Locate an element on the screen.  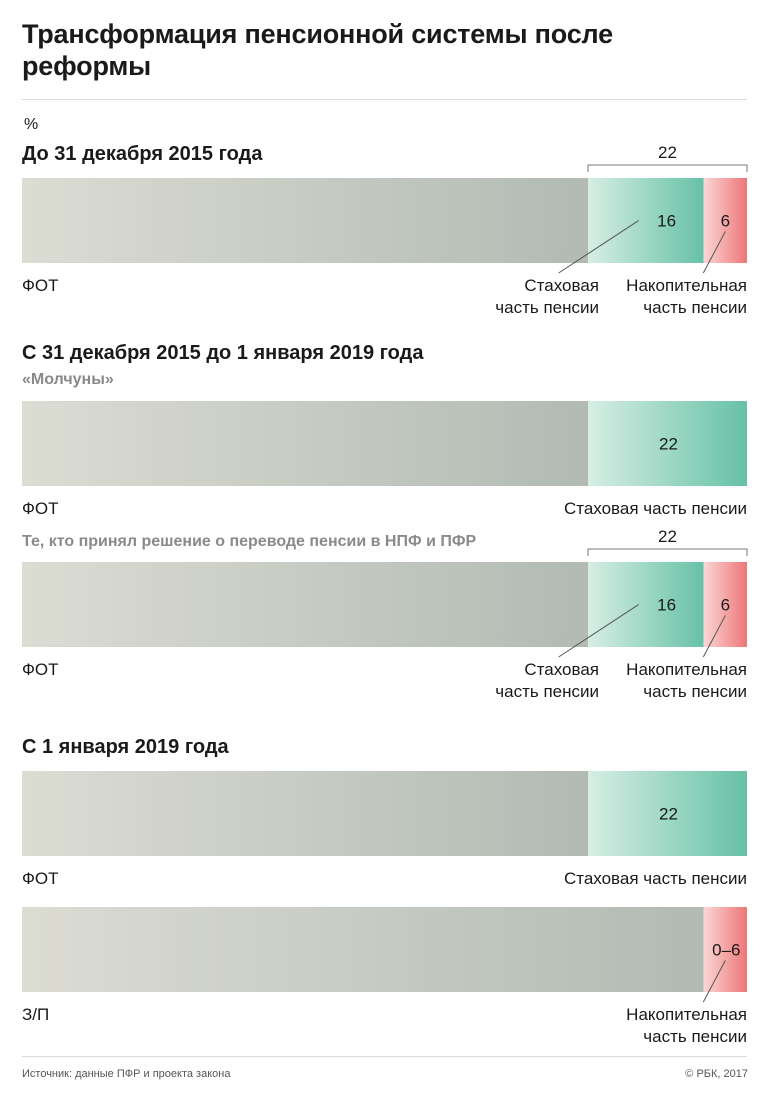
unit-label: % is located at coordinates (31, 124).